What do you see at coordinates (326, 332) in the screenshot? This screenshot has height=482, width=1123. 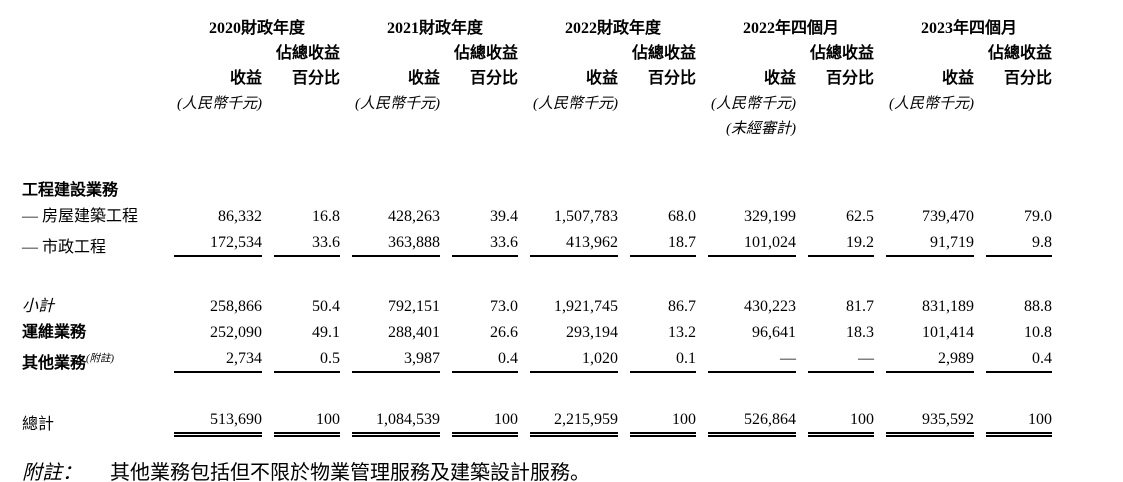 I see `value-cell: 49.1` at bounding box center [326, 332].